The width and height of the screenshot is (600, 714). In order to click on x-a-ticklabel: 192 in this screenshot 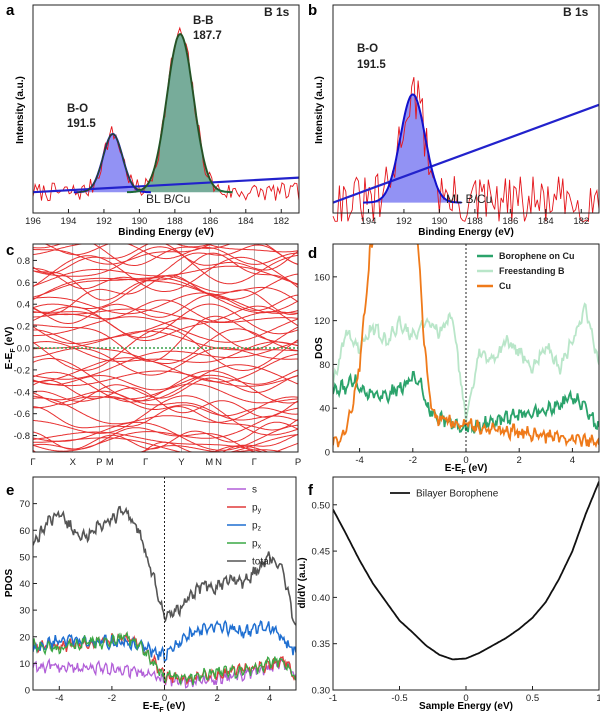, I will do `click(104, 221)`.